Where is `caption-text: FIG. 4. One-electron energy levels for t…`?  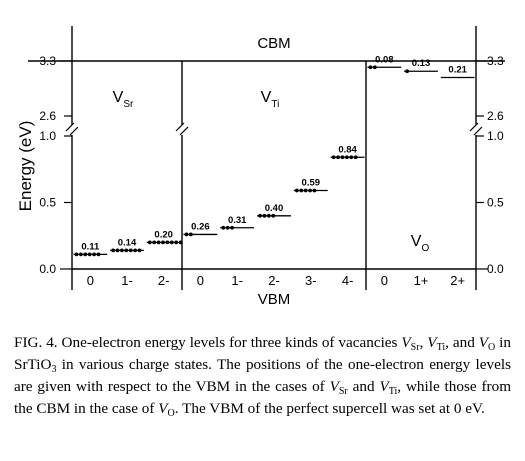
caption-text: FIG. 4. One-electron energy levels for t… is located at coordinates (208, 342).